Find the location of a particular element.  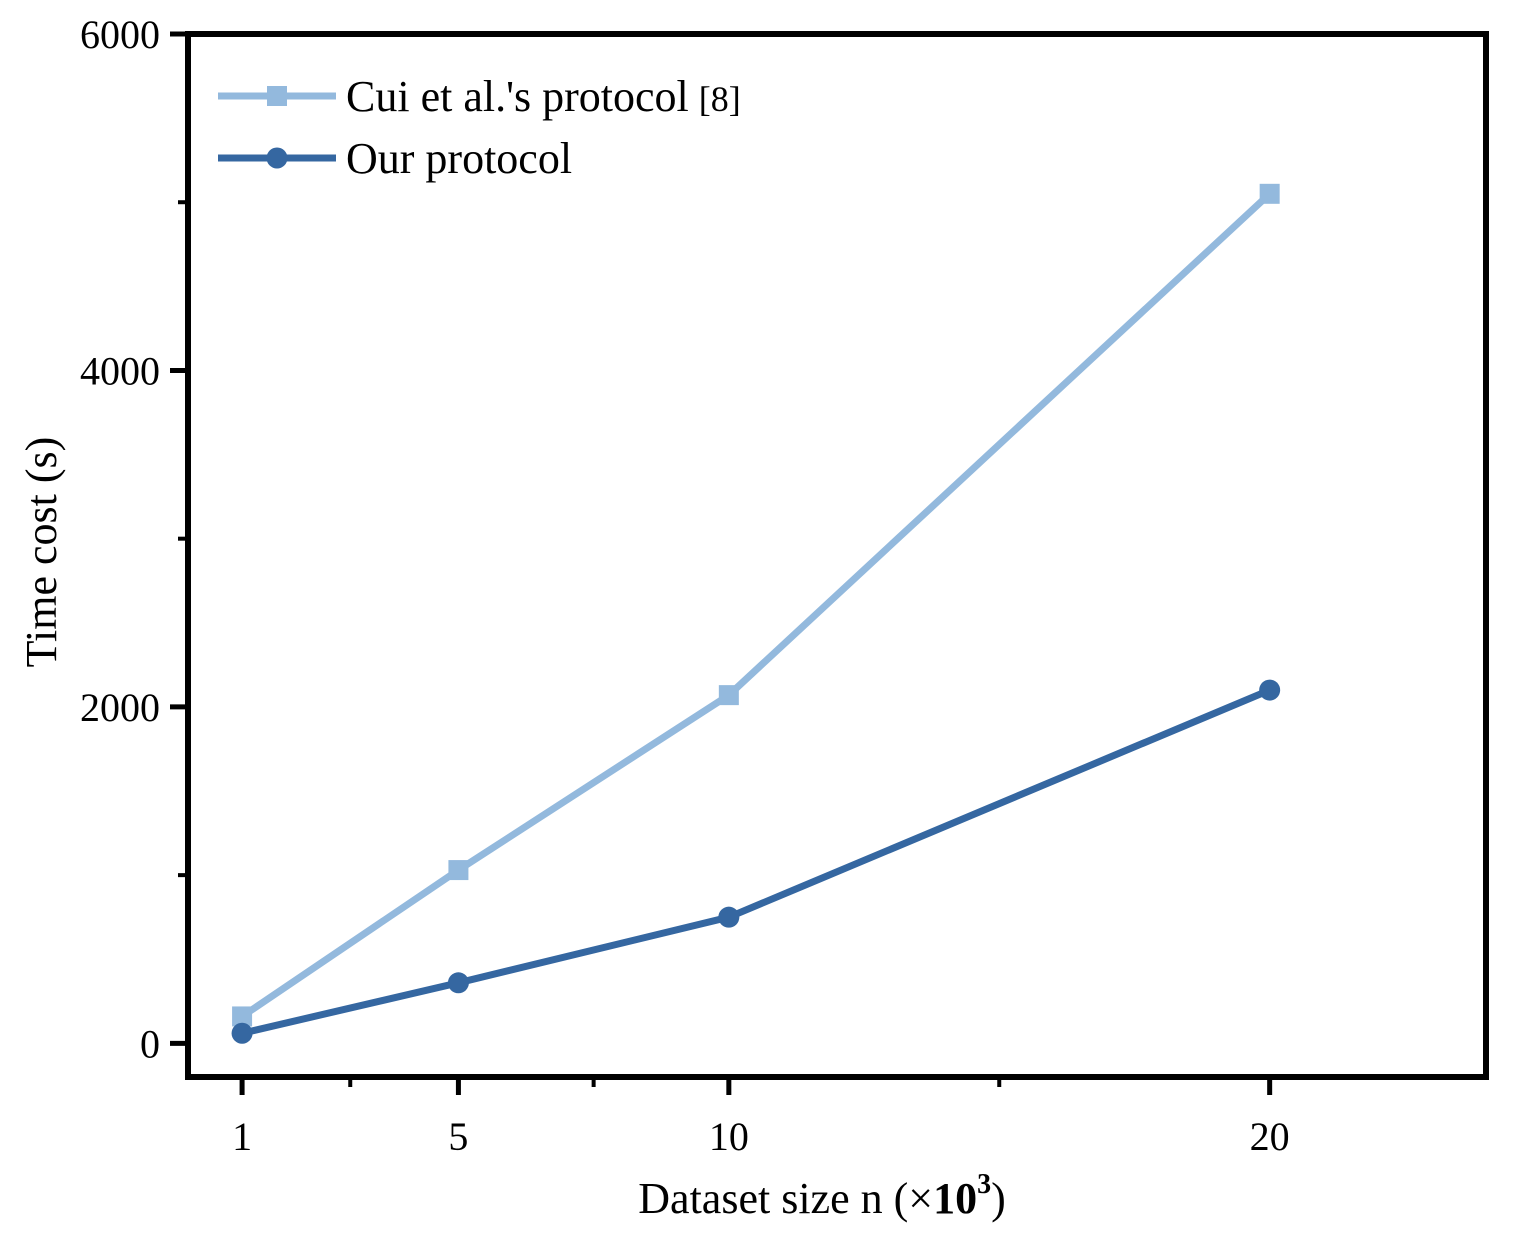

y-axis-label: Time cost (s) is located at coordinates (41, 552).